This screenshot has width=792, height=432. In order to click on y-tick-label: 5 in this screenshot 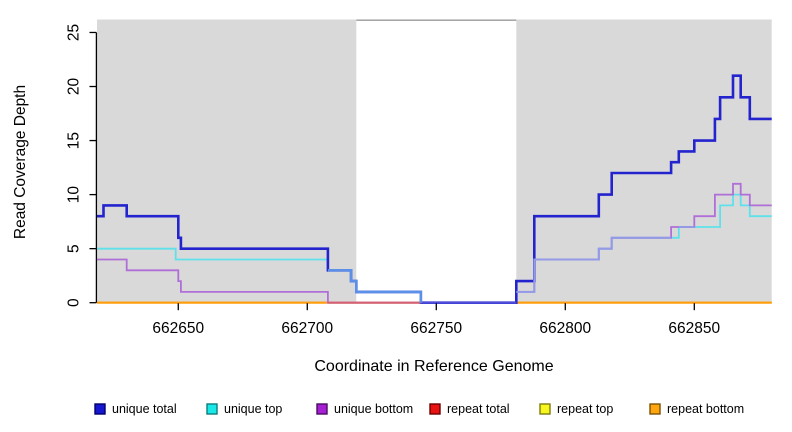, I will do `click(73, 248)`.